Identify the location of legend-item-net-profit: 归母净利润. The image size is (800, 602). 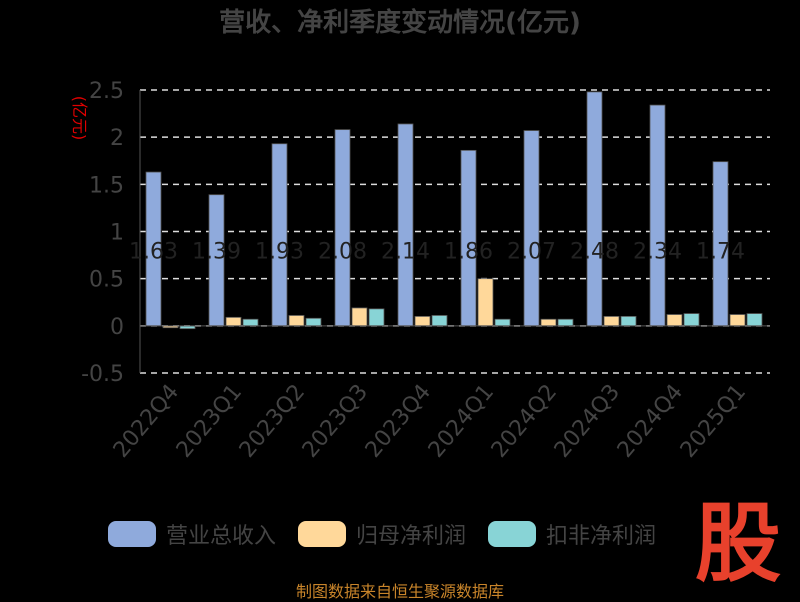
(382, 534).